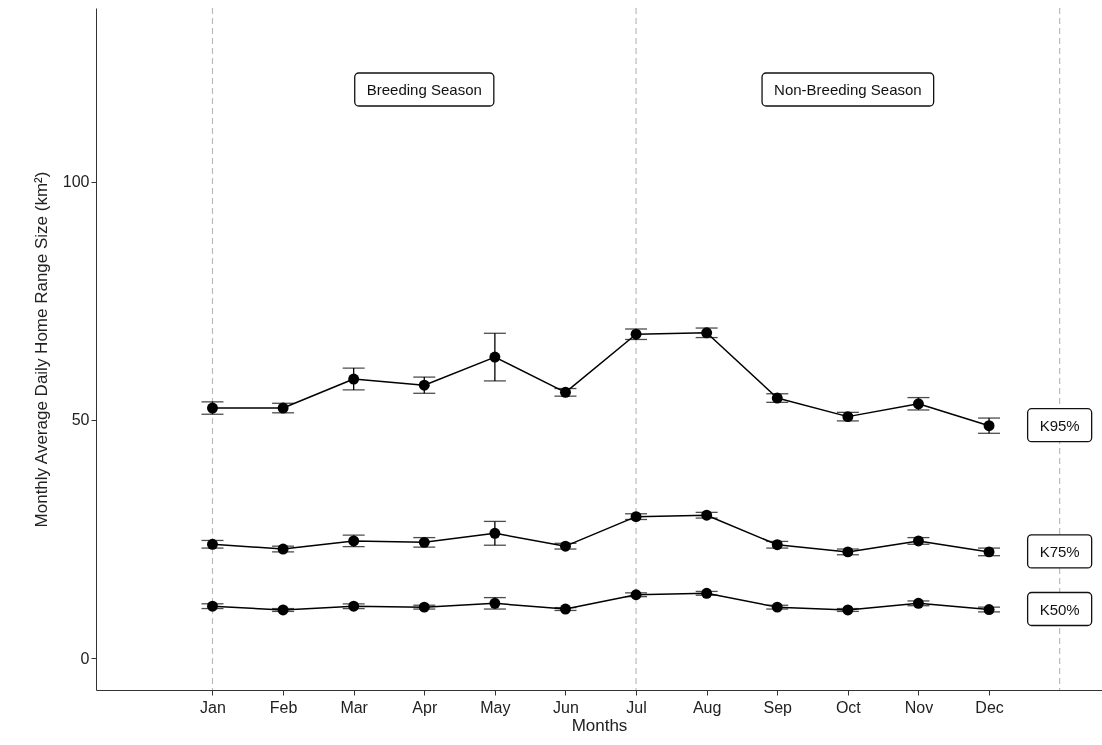 Image resolution: width=1102 pixels, height=745 pixels. Describe the element at coordinates (425, 707) in the screenshot. I see `x-tick-label: Apr` at that location.